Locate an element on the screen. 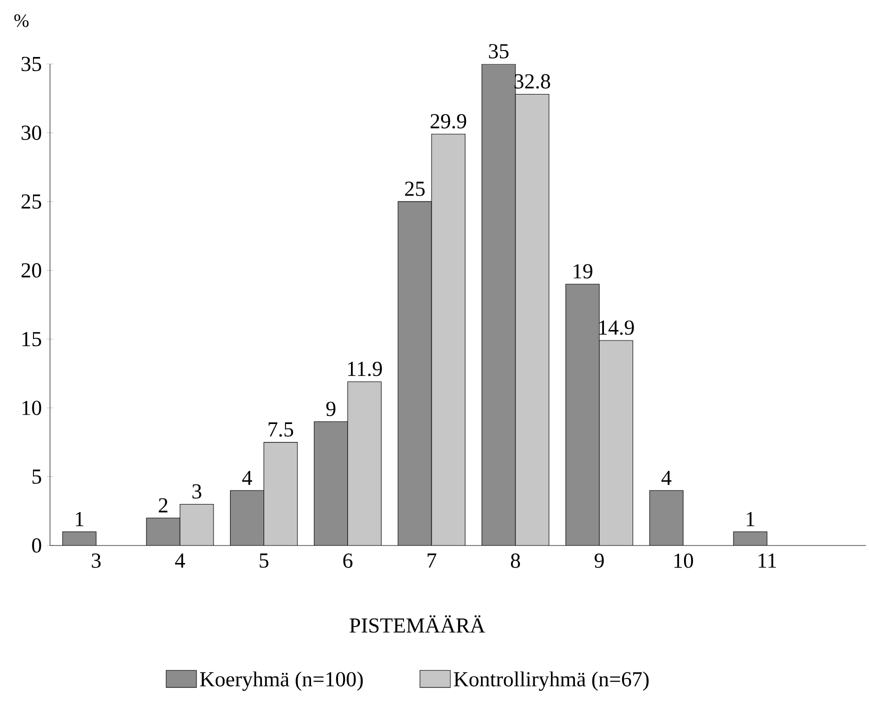  y-tick-label: 30 is located at coordinates (32, 133).